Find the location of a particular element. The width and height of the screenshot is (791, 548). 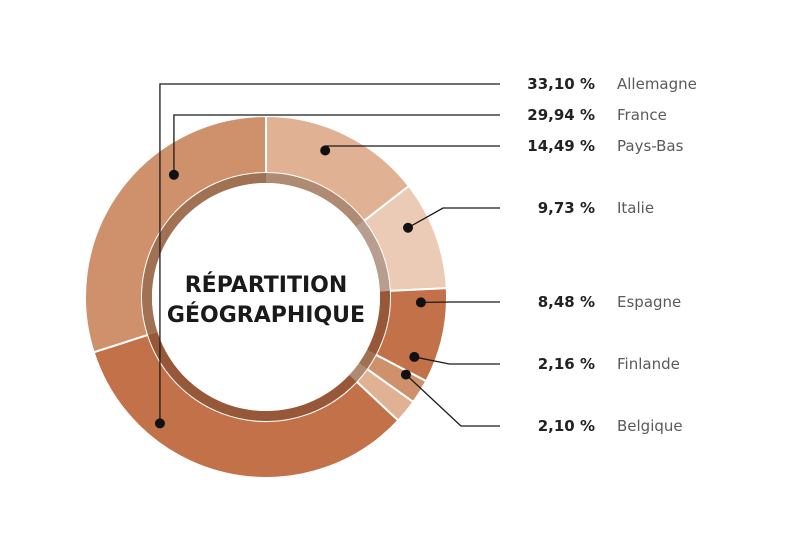

value-label-belgique: 2,10 % is located at coordinates (566, 426).